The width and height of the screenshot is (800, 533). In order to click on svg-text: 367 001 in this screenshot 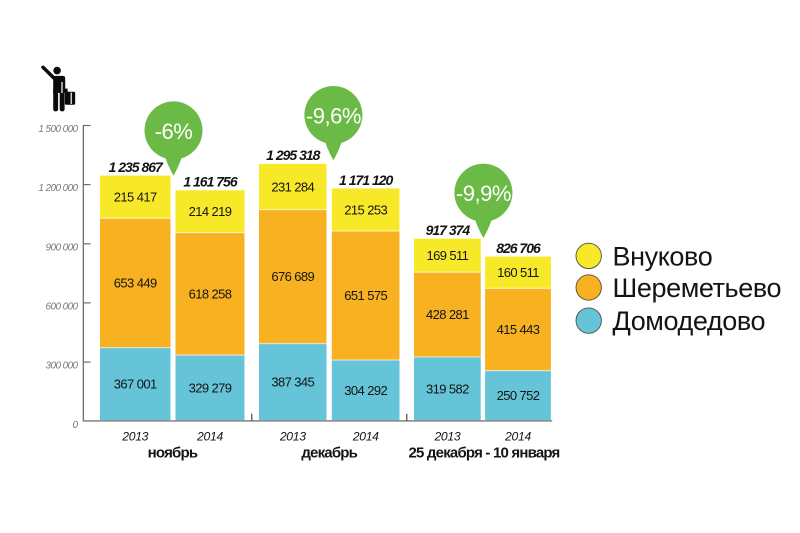, I will do `click(135, 384)`.